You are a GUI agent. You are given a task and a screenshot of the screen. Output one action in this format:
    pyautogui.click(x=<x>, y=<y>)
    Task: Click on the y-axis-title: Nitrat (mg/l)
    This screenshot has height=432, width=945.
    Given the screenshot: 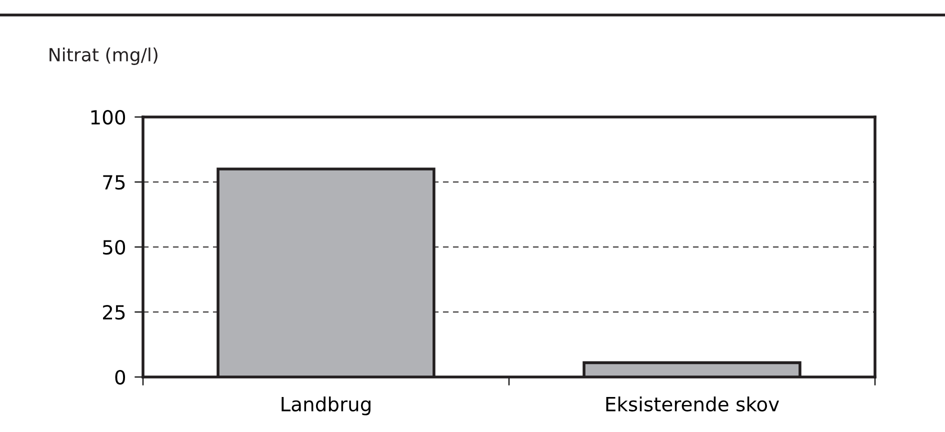 What is the action you would take?
    pyautogui.click(x=104, y=56)
    